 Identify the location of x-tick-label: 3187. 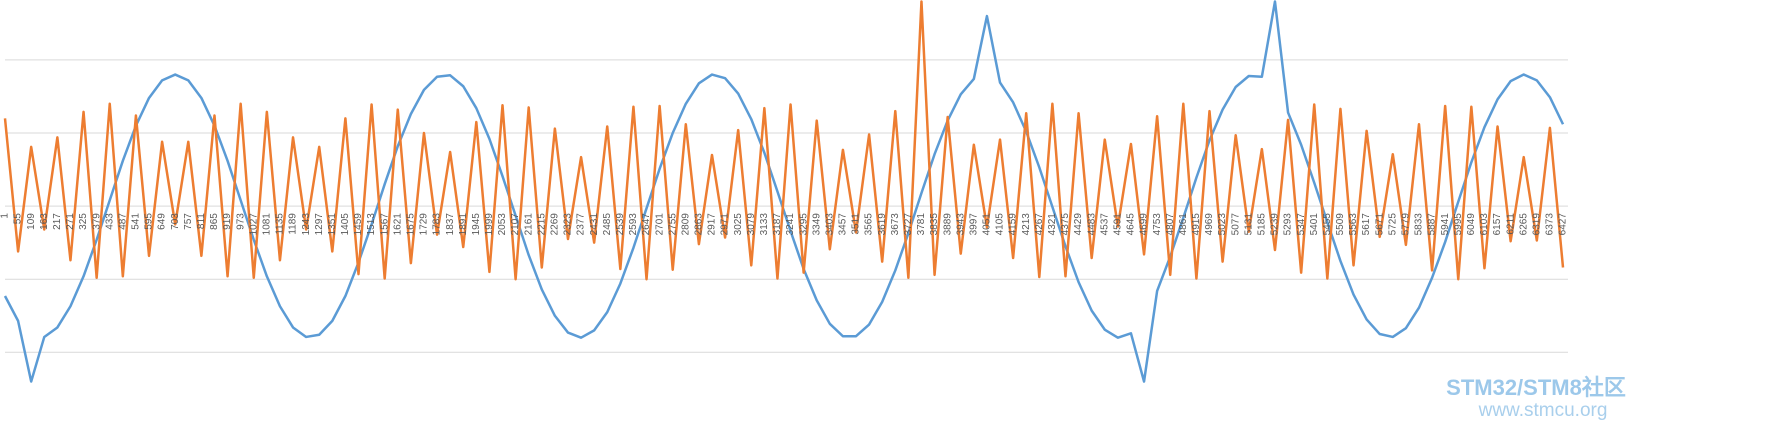
(777, 224).